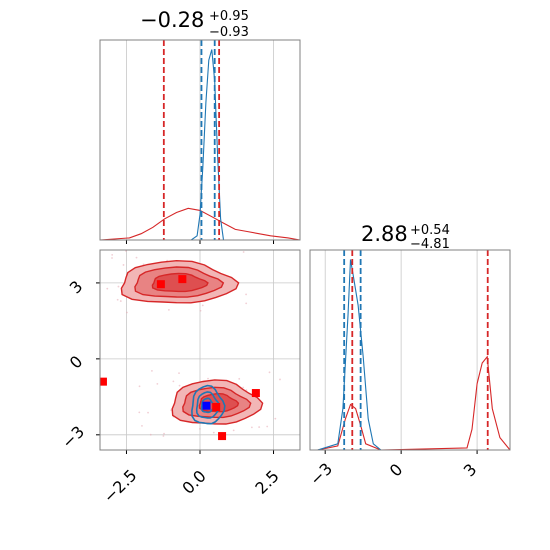  I want to click on joint-param1-param2-panel, so click(198, 351).